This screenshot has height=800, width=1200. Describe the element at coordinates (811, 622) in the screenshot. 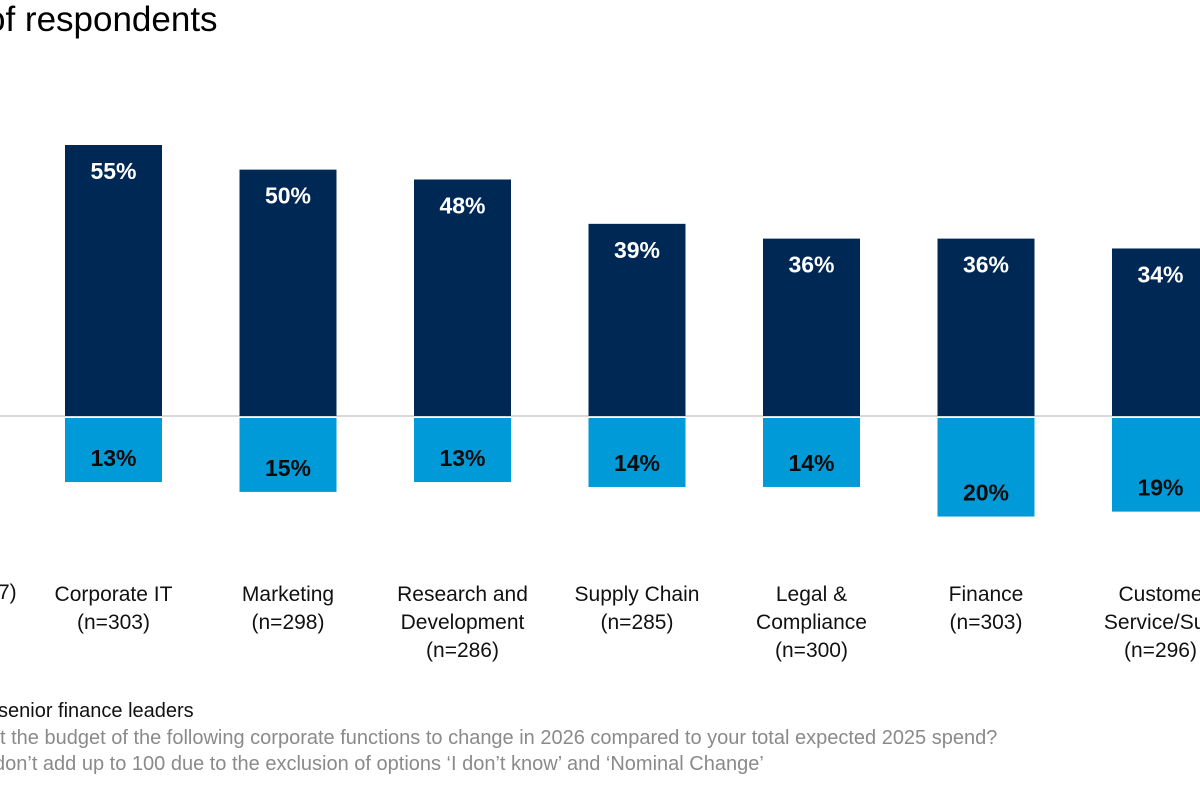

I see `category-label: Legal & Compliance (n=300)` at that location.